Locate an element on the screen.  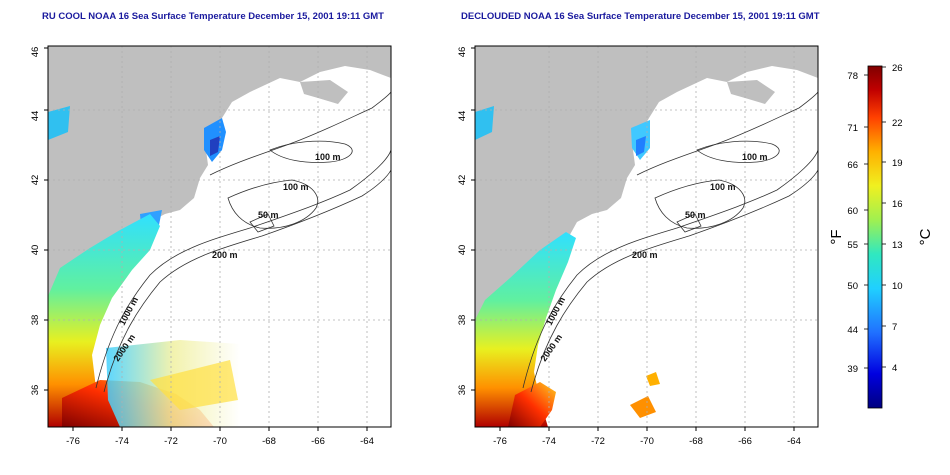
left-contour-label-100m-b: 100 m is located at coordinates (296, 187).